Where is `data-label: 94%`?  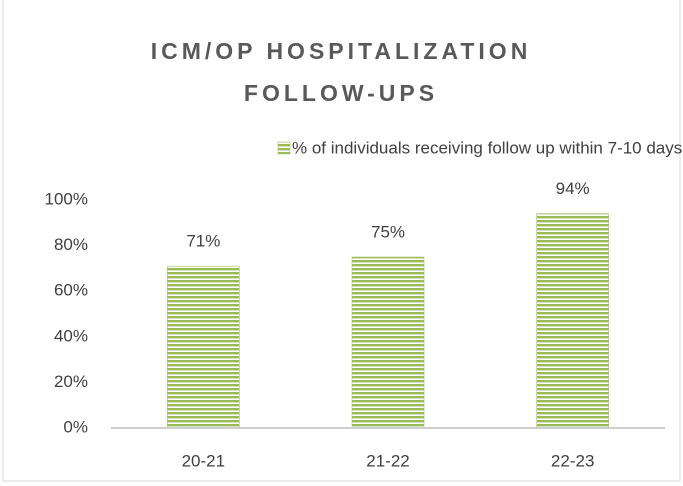 data-label: 94% is located at coordinates (573, 188).